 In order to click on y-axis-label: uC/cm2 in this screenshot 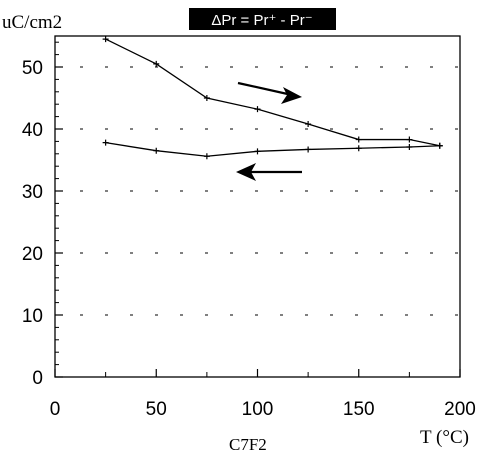, I will do `click(32, 22)`.